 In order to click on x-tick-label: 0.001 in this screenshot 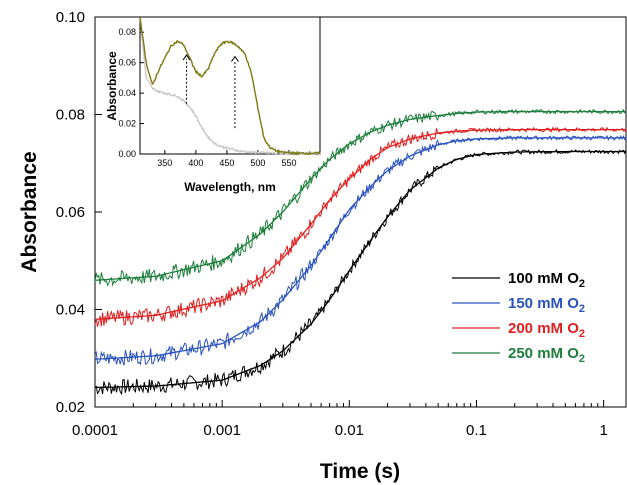, I will do `click(222, 430)`.